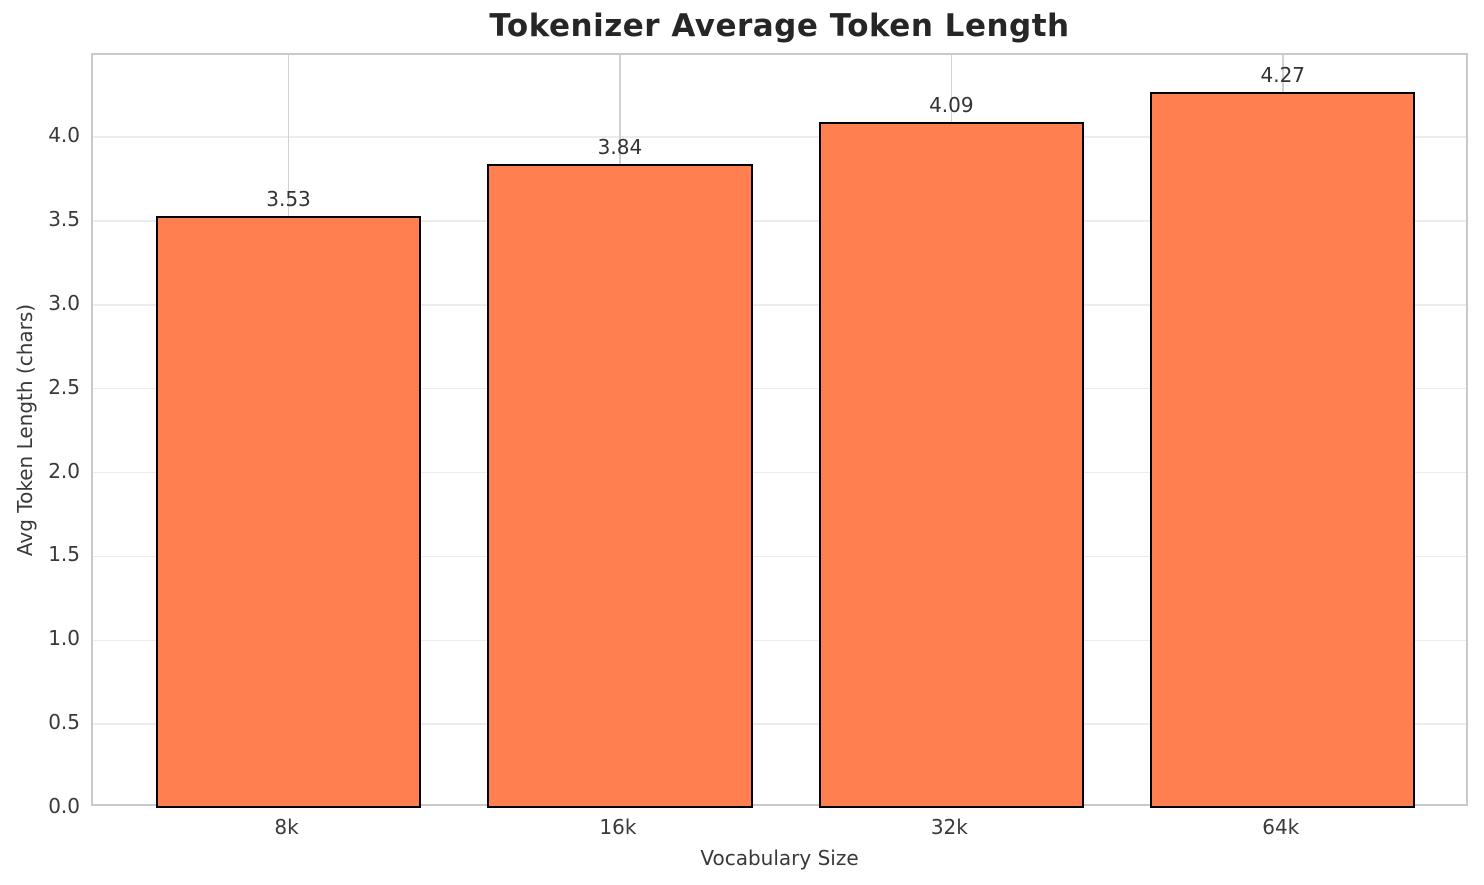 The height and width of the screenshot is (885, 1484). Describe the element at coordinates (288, 511) in the screenshot. I see `bar-8k` at that location.